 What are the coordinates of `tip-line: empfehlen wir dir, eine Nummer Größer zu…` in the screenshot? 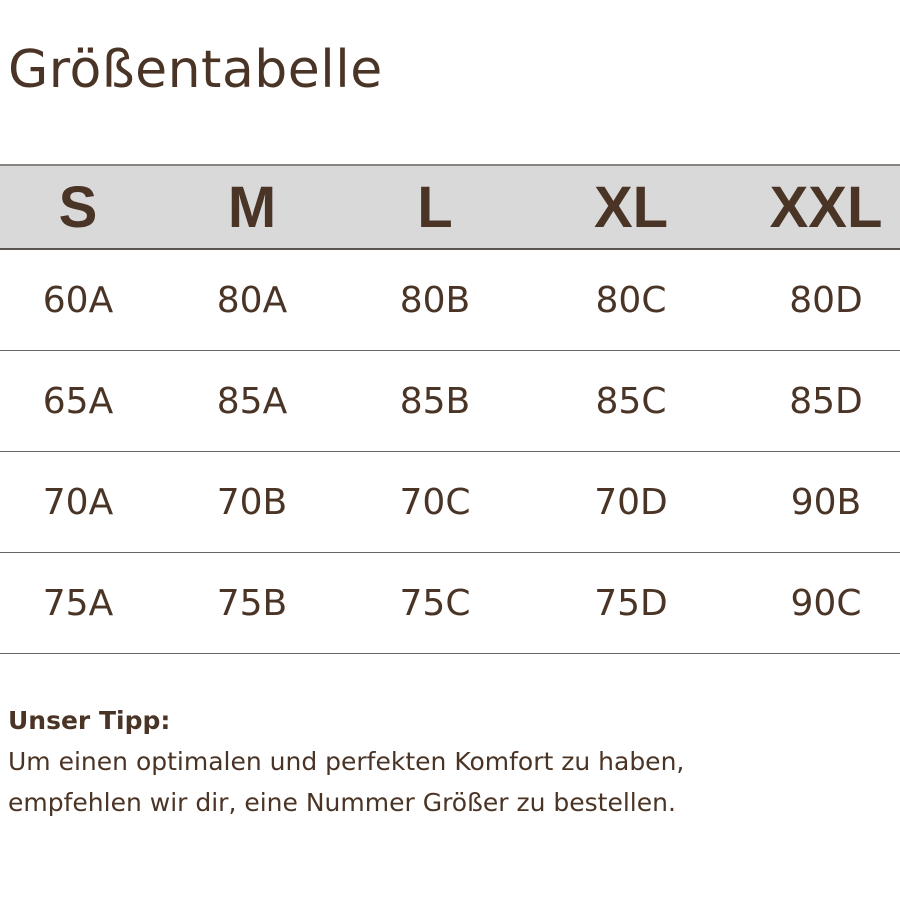 It's located at (342, 802).